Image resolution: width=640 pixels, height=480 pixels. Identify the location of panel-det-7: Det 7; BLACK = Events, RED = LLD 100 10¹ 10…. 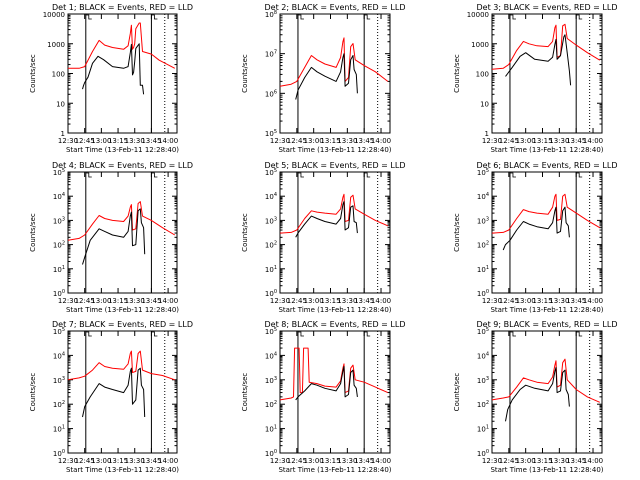
(111, 397).